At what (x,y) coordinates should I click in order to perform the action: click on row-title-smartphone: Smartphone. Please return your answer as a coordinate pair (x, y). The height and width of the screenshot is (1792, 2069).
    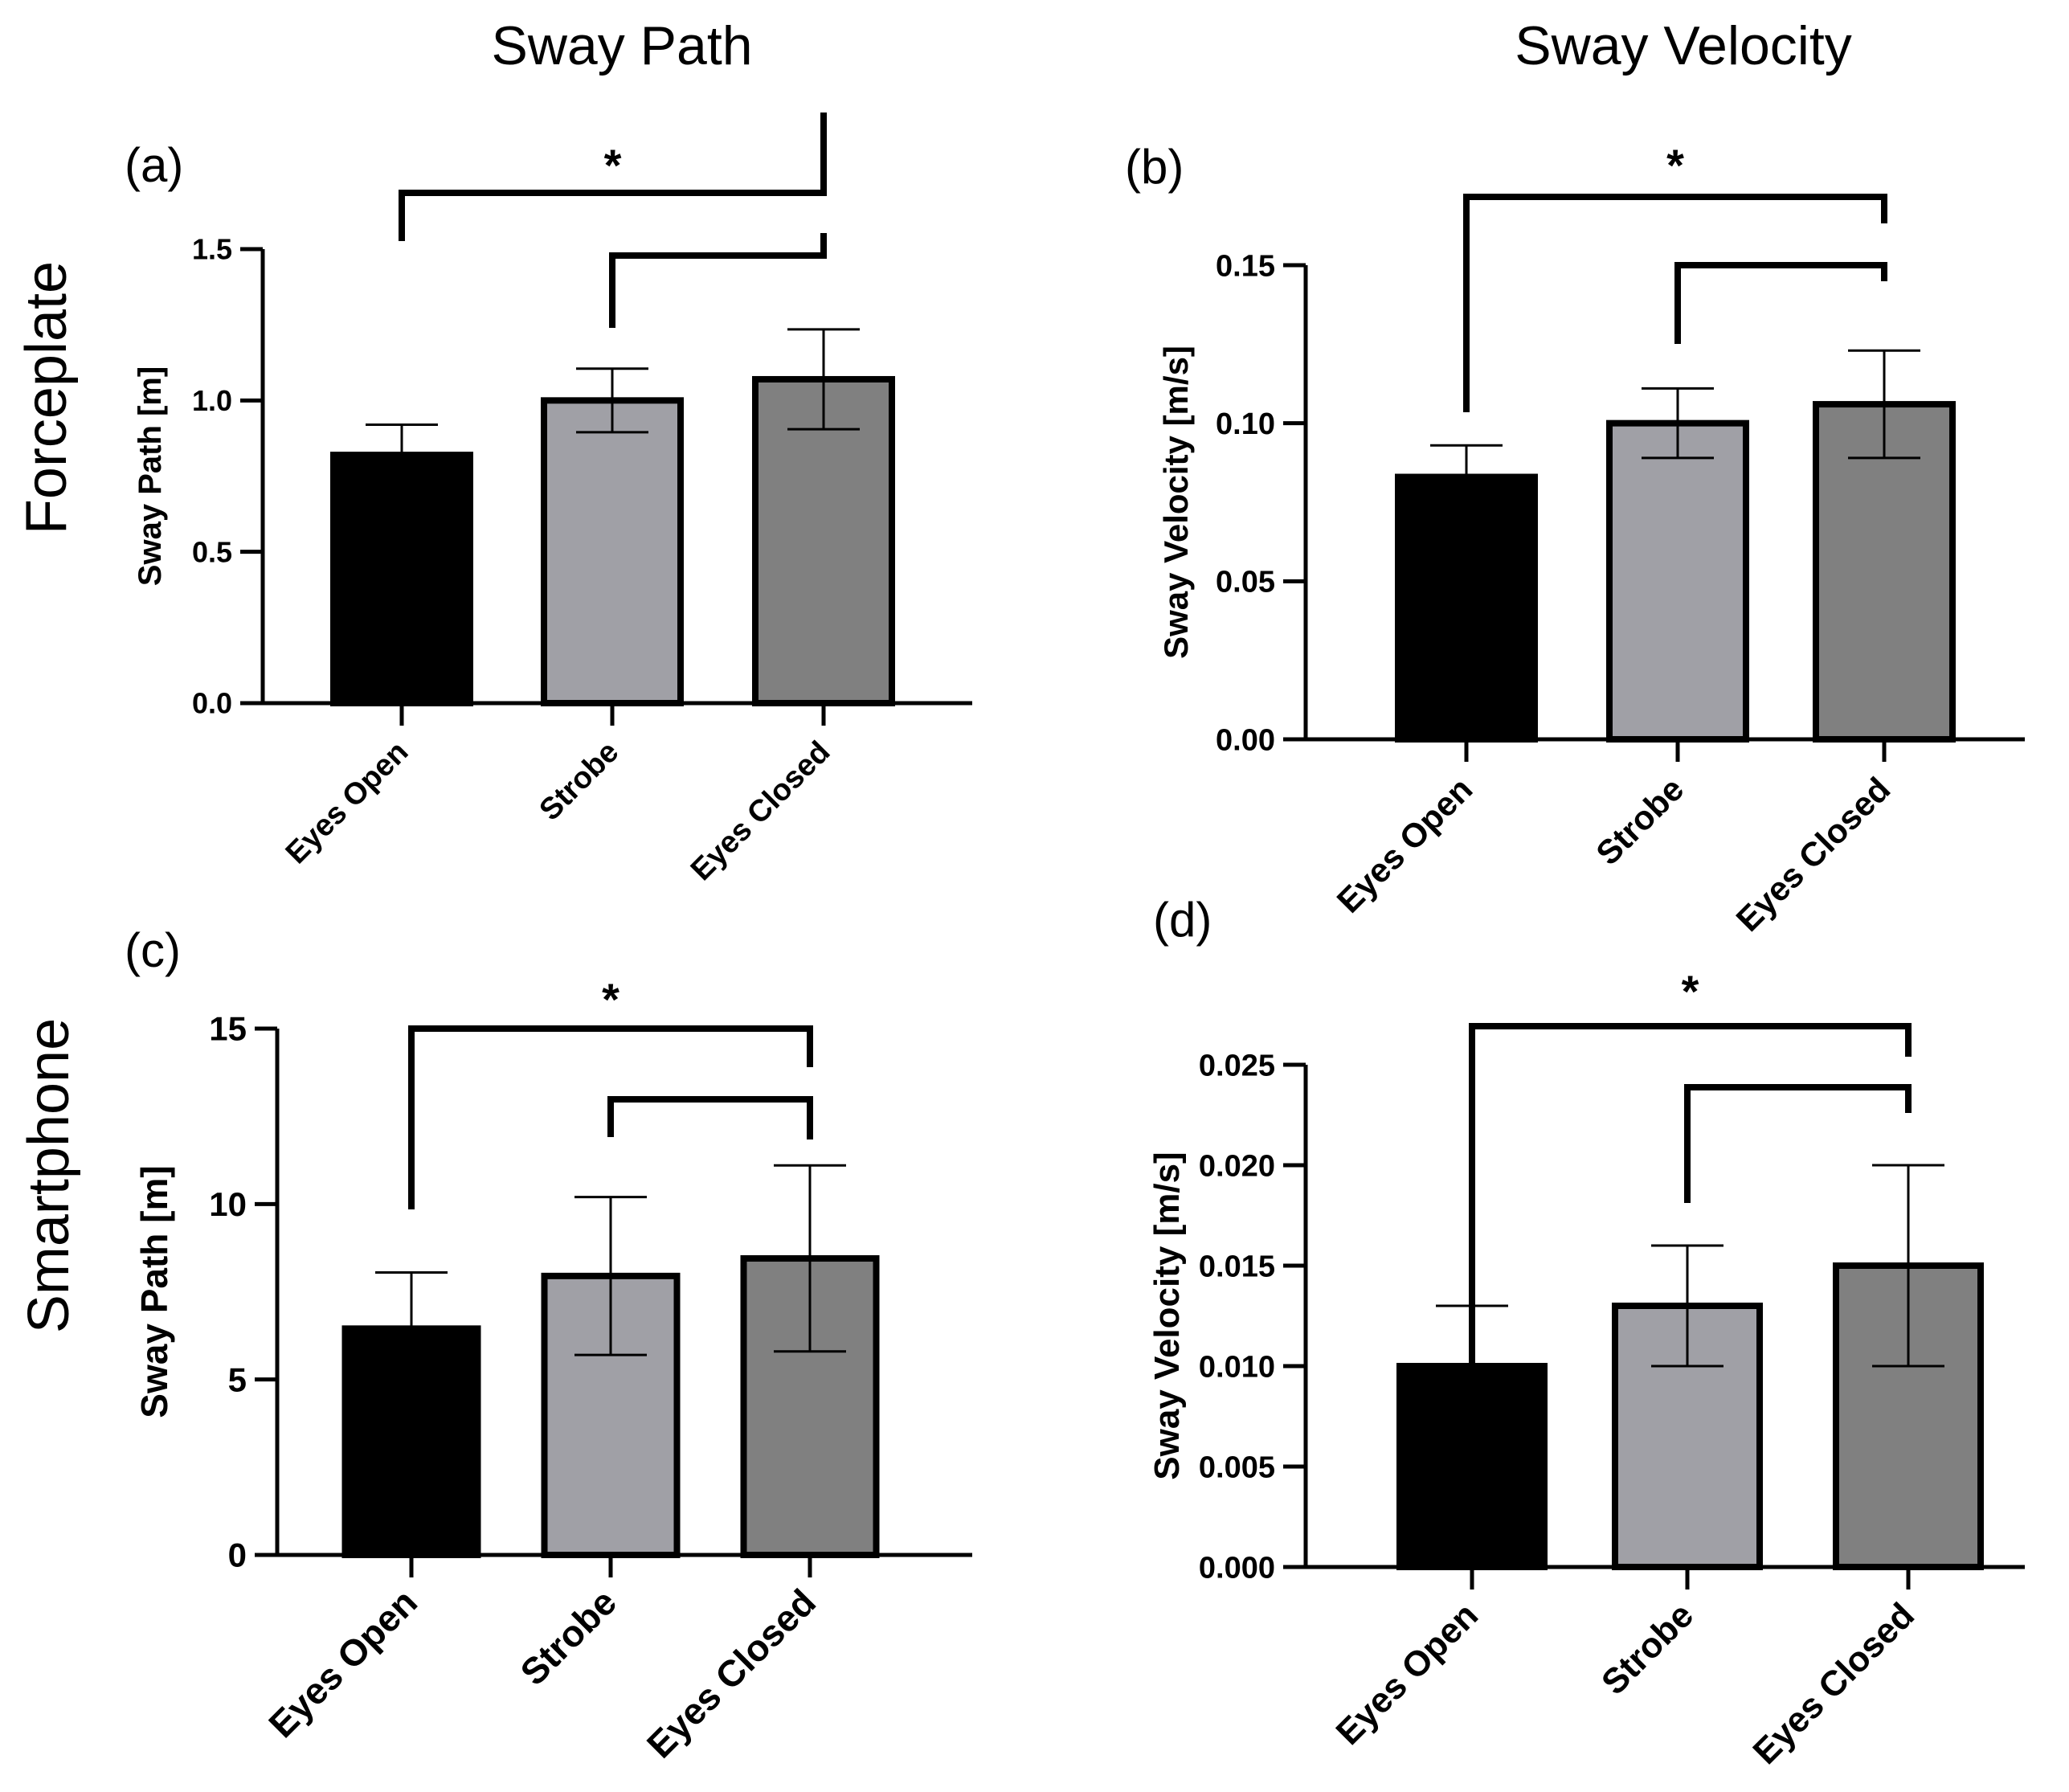
    Looking at the image, I should click on (49, 1175).